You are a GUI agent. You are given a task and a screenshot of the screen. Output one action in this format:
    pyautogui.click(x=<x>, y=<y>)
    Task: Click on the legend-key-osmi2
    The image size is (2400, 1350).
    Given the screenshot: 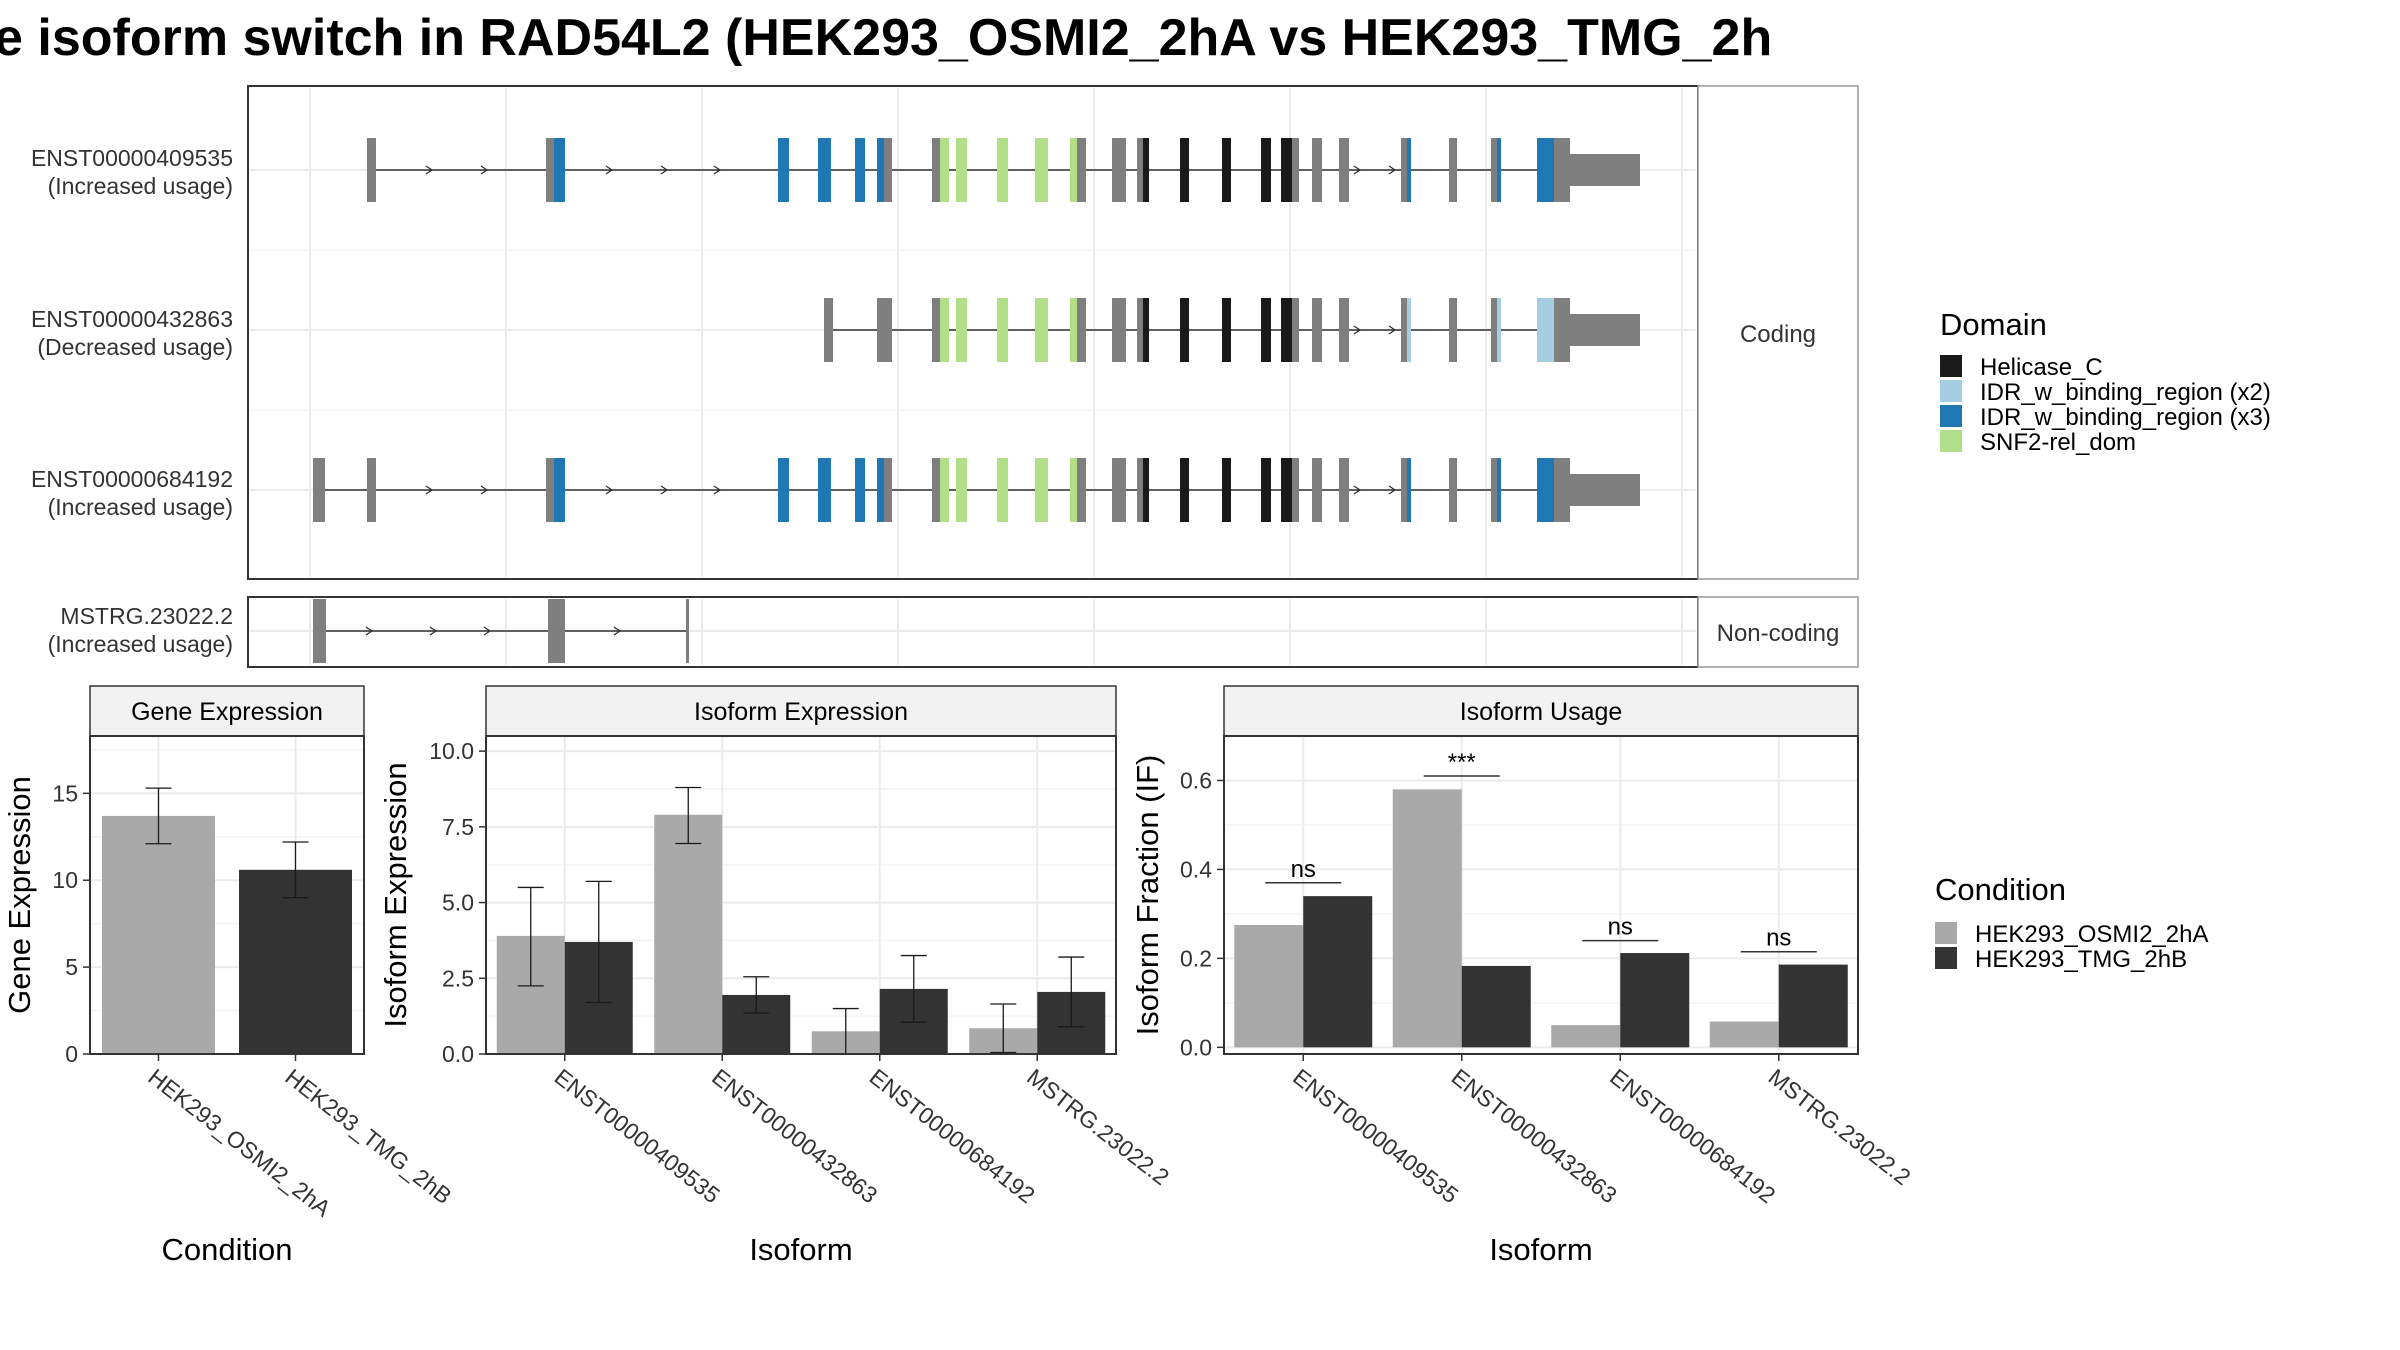 What is the action you would take?
    pyautogui.click(x=1946, y=933)
    